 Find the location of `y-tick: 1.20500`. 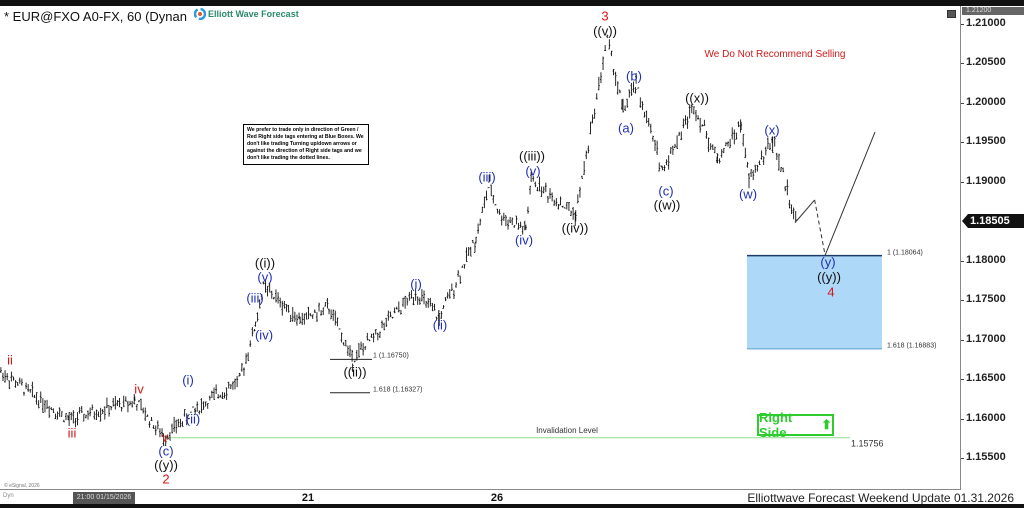

y-tick: 1.20500 is located at coordinates (983, 62).